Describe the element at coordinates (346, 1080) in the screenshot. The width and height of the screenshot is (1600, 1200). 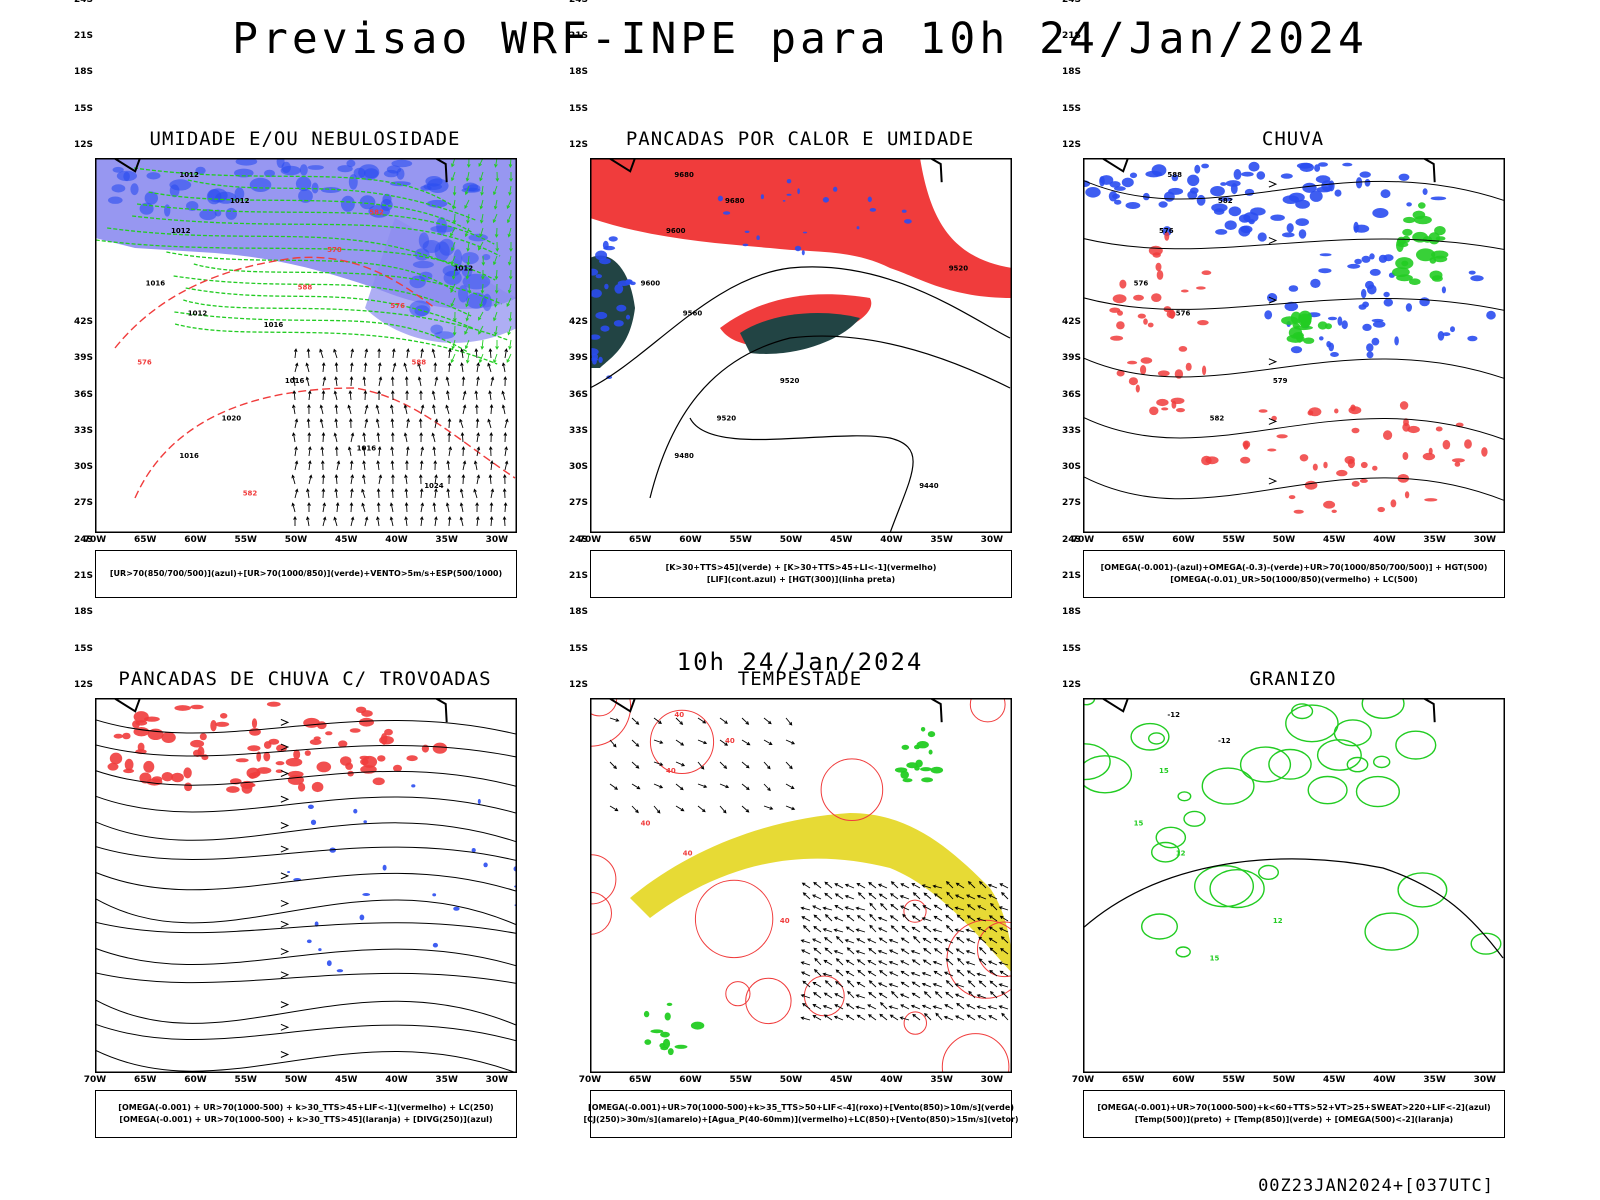
I see `longitude-label: 45W` at that location.